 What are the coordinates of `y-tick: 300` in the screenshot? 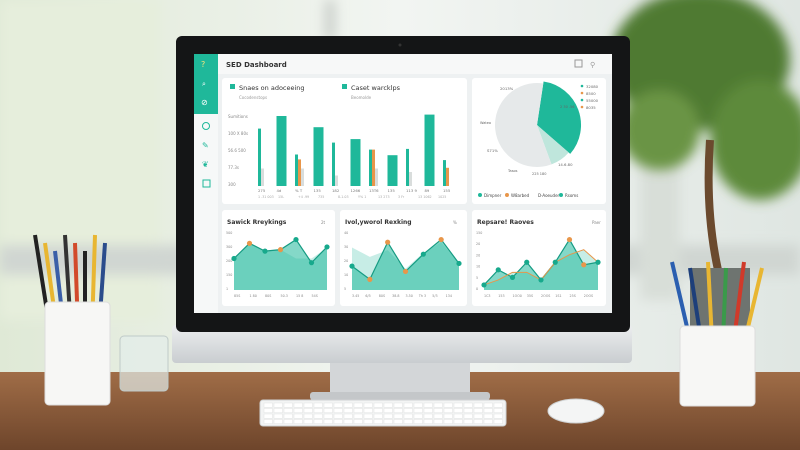 It's located at (232, 184).